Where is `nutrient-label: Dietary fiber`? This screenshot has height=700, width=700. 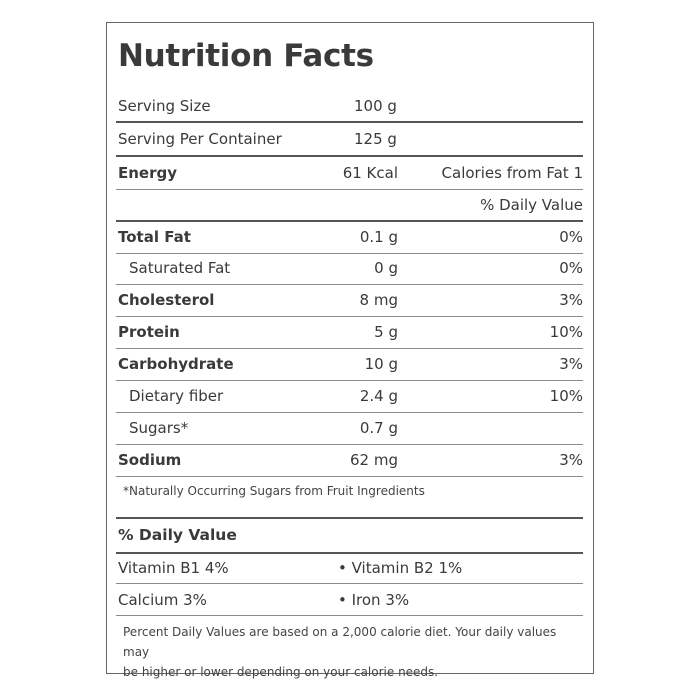
nutrient-label: Dietary fiber is located at coordinates (176, 396).